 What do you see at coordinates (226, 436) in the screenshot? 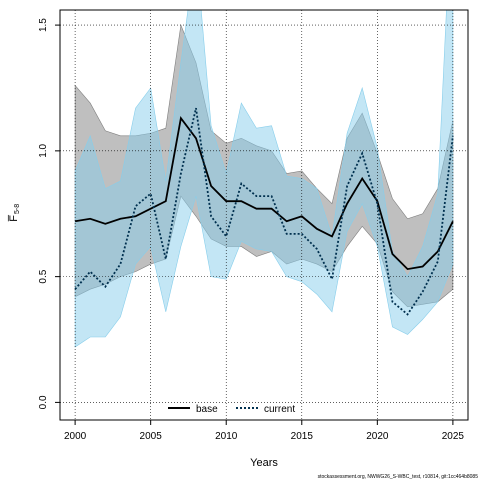
I see `x-tick-label-2010: 2010` at bounding box center [226, 436].